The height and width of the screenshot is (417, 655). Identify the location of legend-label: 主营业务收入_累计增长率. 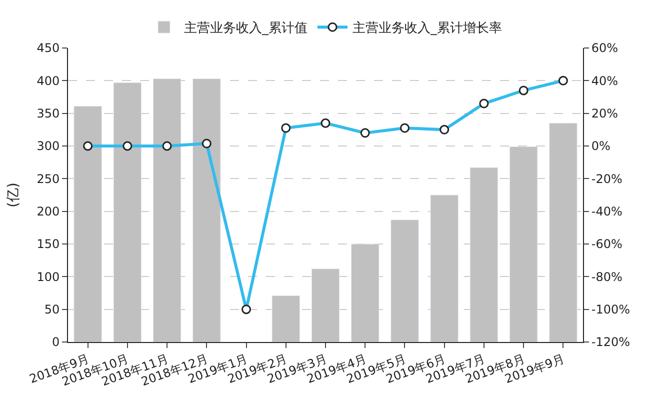
(427, 28).